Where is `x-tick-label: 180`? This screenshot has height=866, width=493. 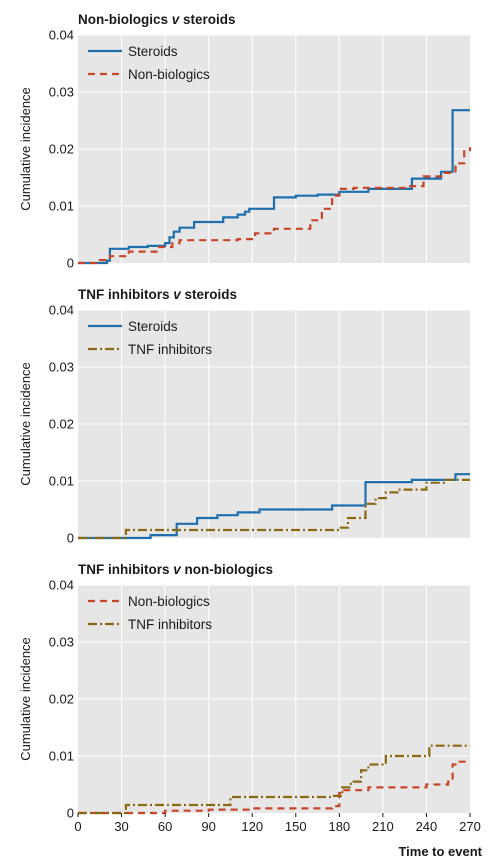
x-tick-label: 180 is located at coordinates (339, 826).